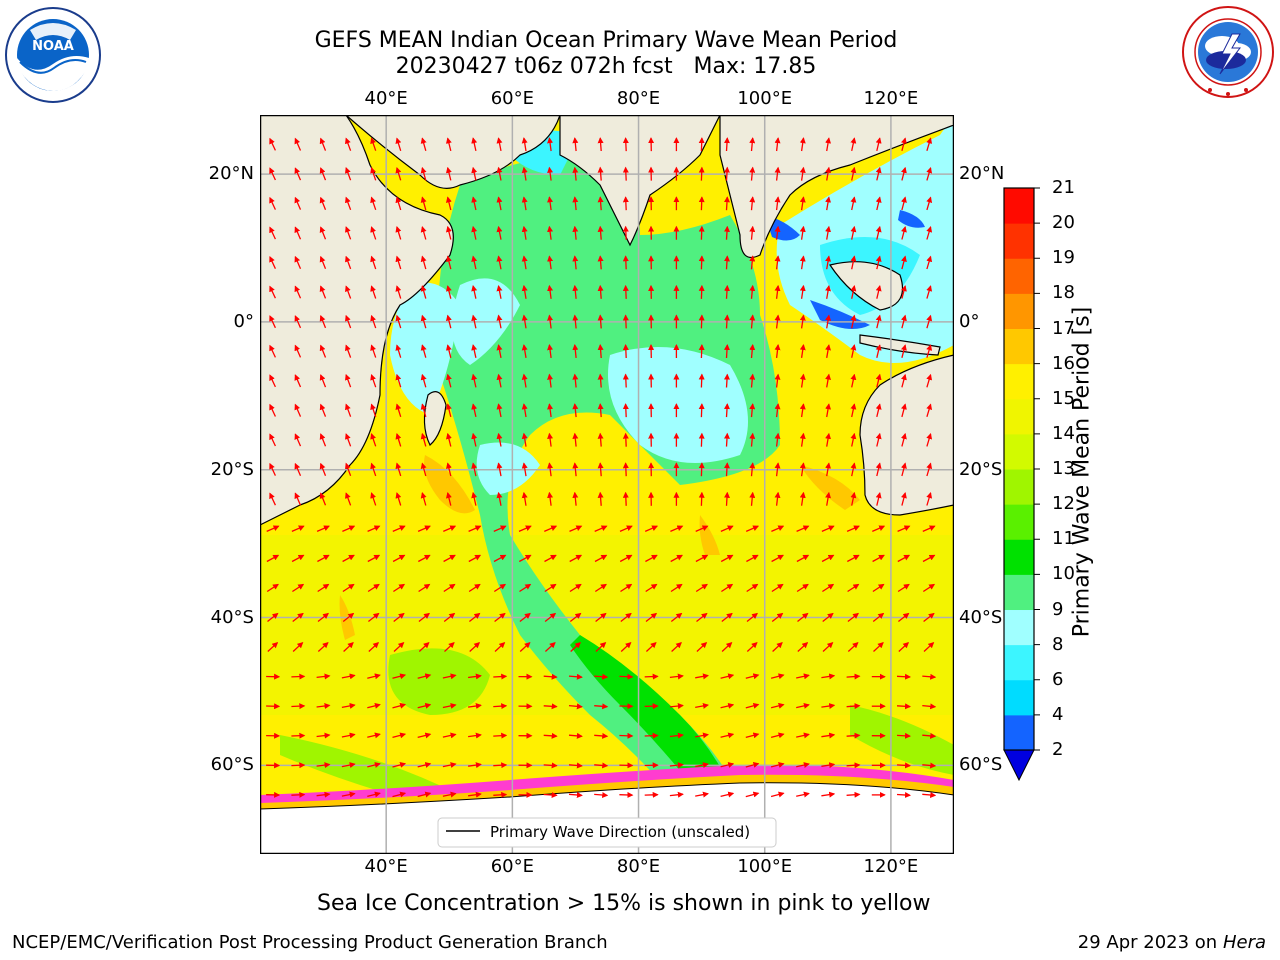 This screenshot has width=1280, height=960. What do you see at coordinates (981, 617) in the screenshot?
I see `right-lat-tick: 40°S` at bounding box center [981, 617].